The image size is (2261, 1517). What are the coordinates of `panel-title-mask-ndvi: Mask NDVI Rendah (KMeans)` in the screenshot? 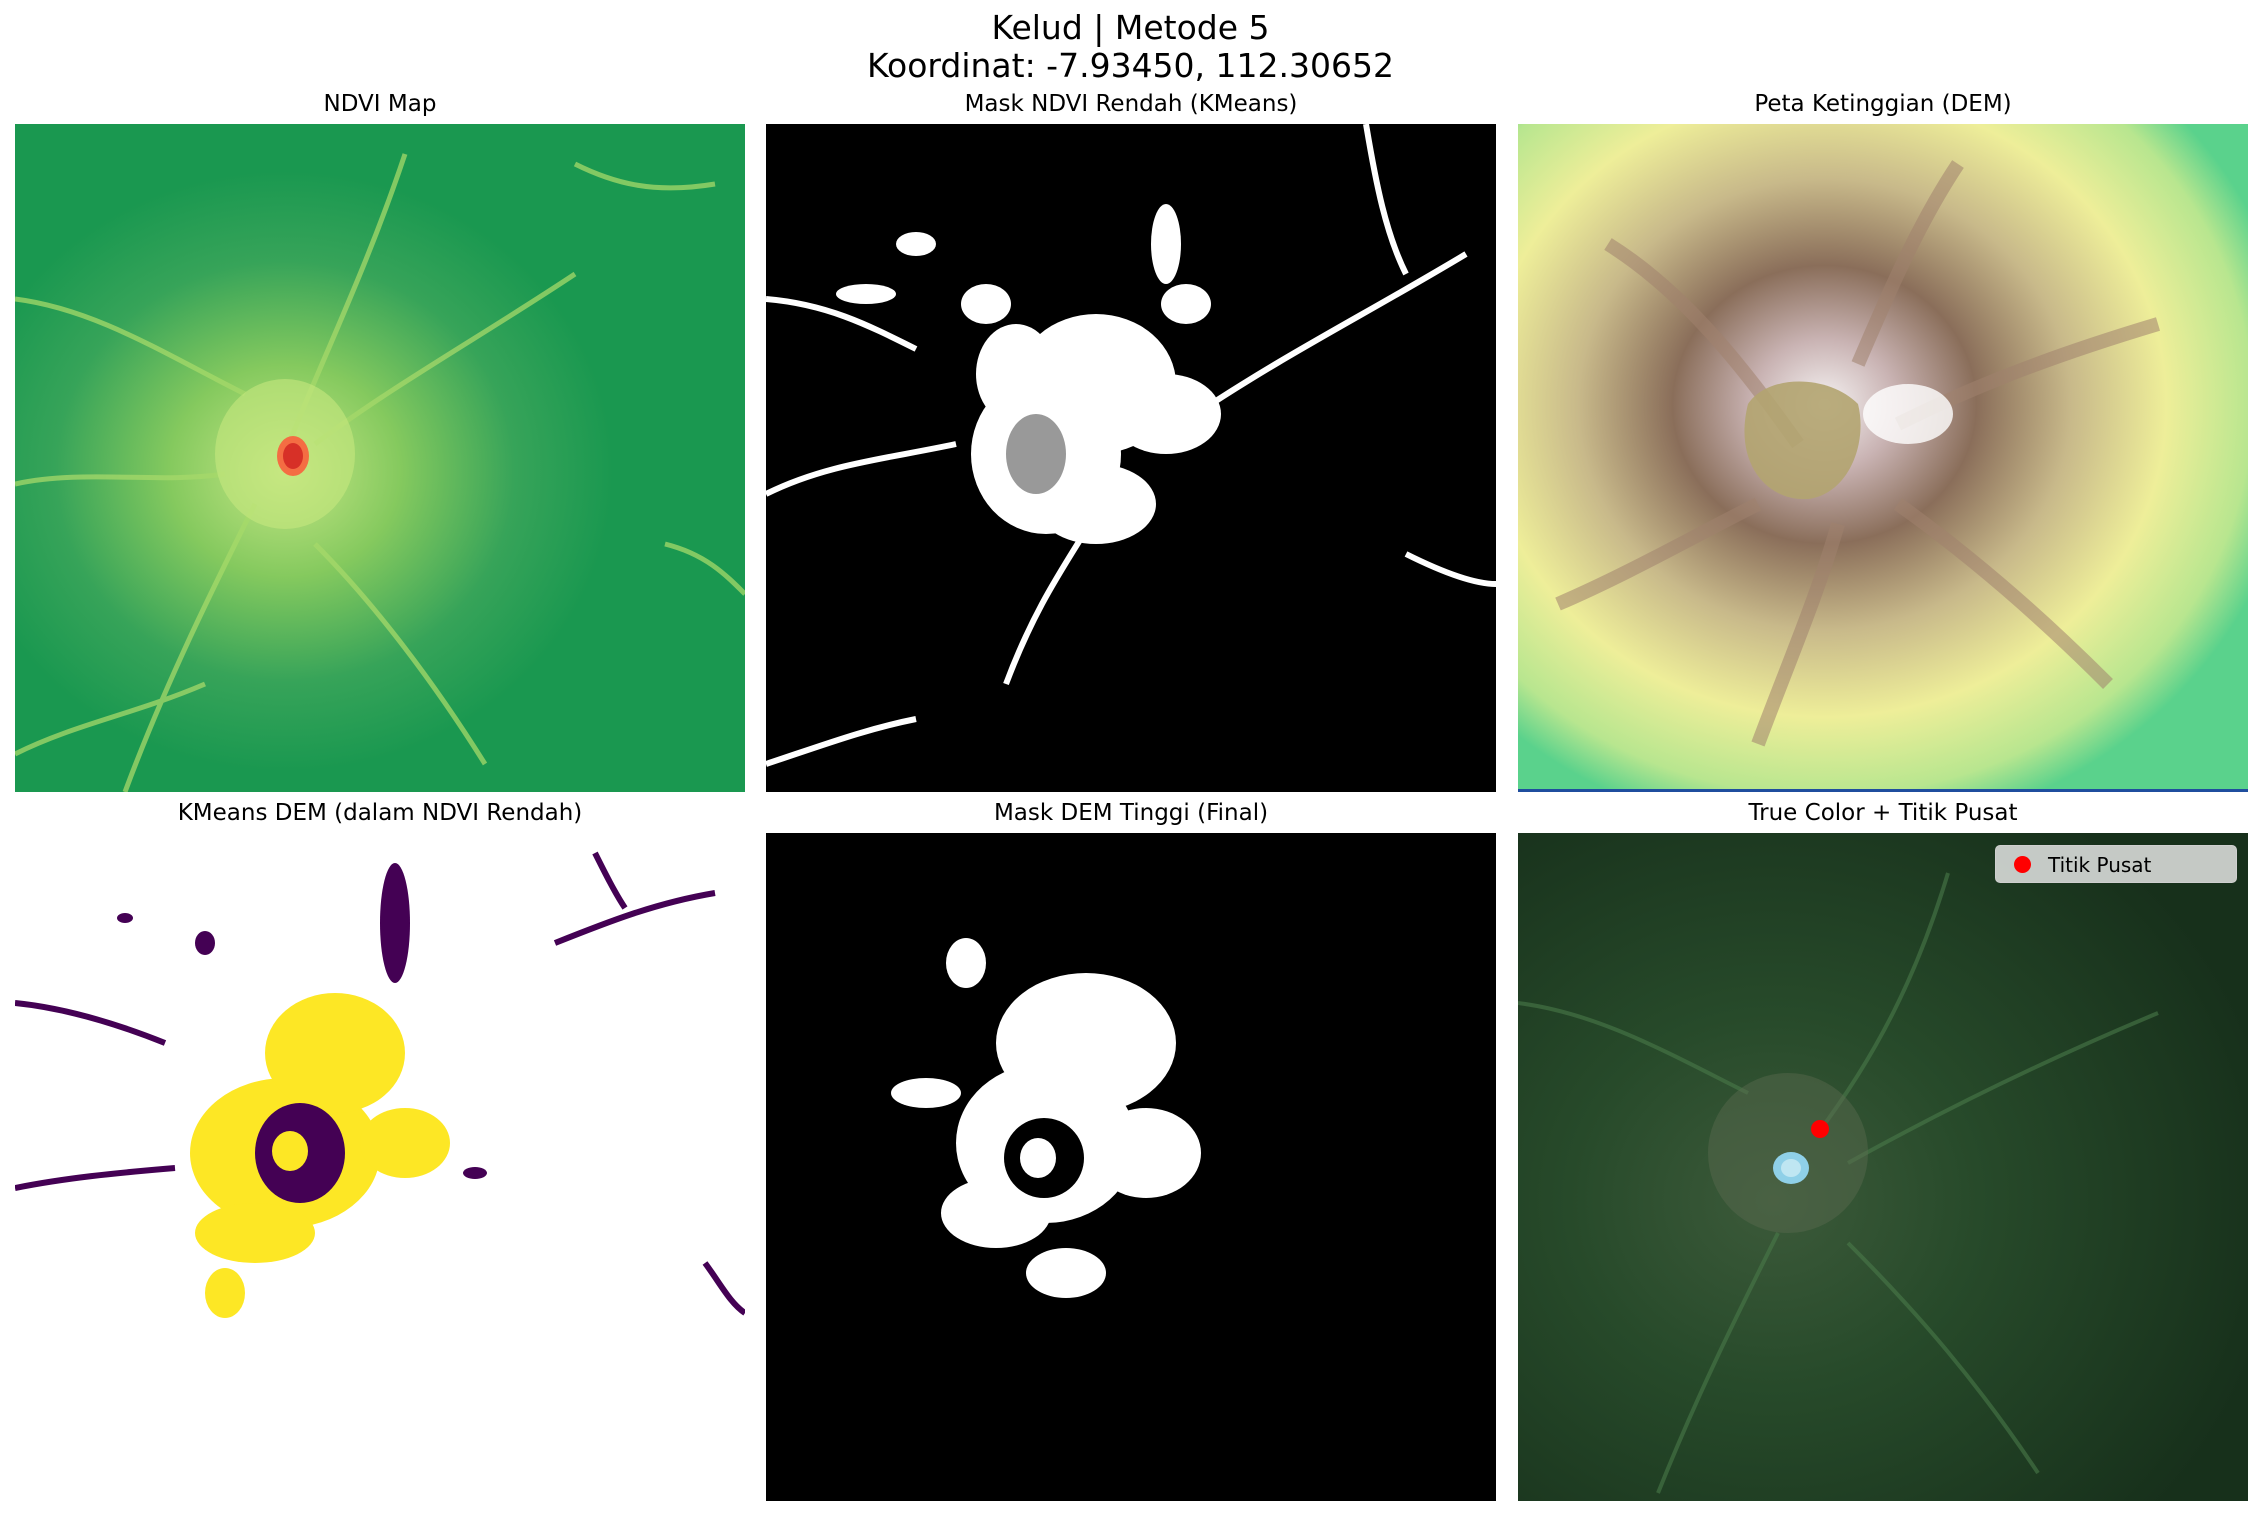 It's located at (1131, 104).